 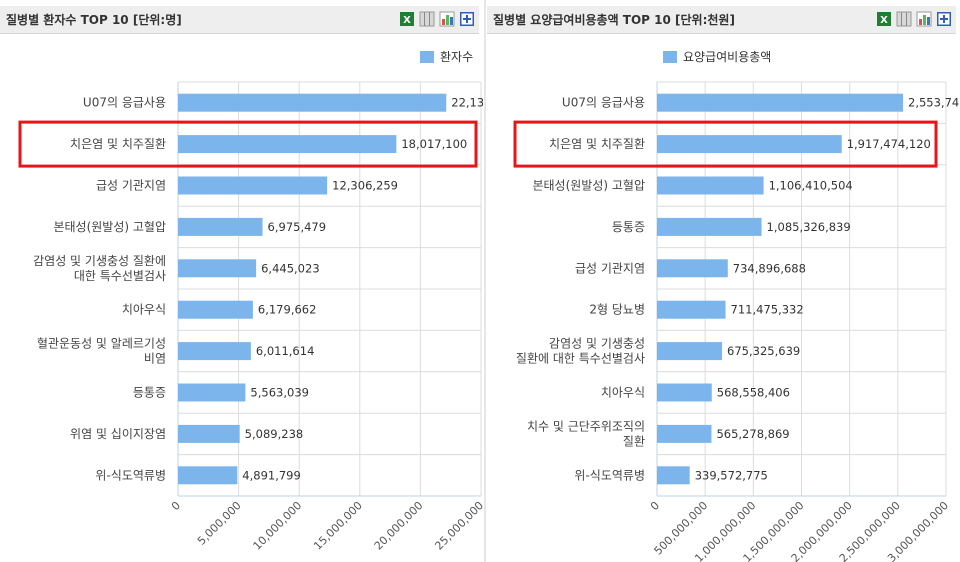 What do you see at coordinates (467, 103) in the screenshot?
I see `data-label: 22,133,062` at bounding box center [467, 103].